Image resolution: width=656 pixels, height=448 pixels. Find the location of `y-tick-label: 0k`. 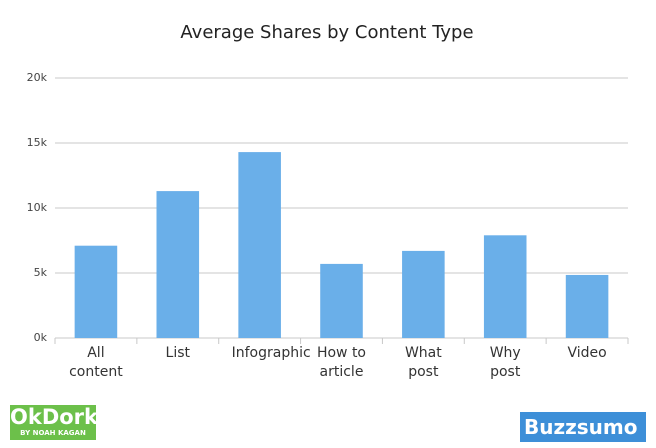

y-tick-label: 0k is located at coordinates (41, 337).